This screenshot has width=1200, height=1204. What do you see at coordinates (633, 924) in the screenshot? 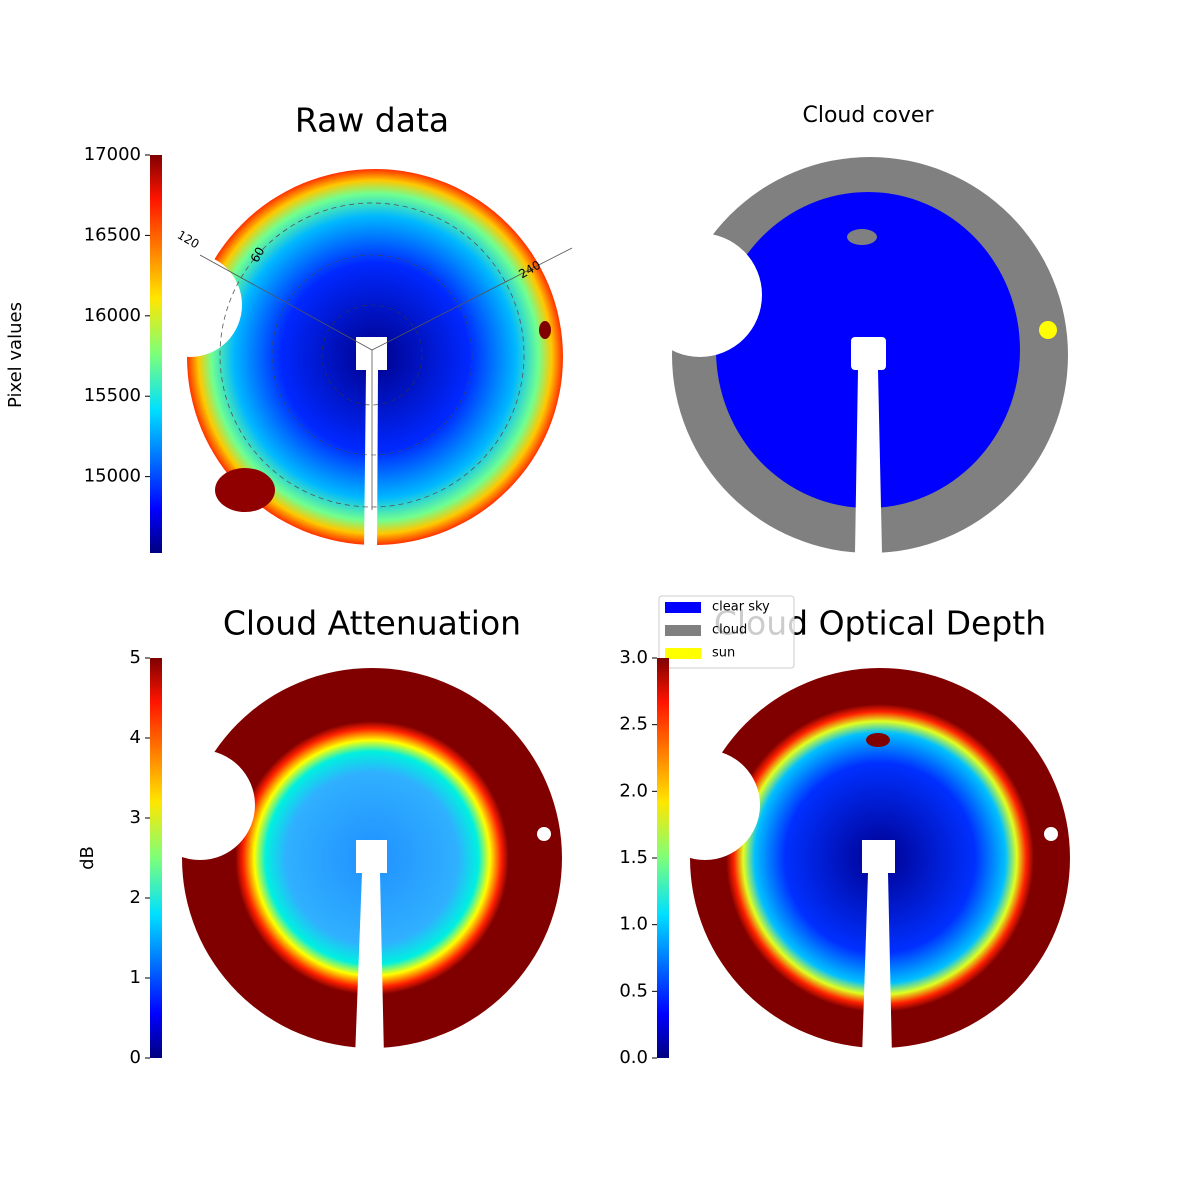
I see `colorbar-tick-label: 1.0` at bounding box center [633, 924].